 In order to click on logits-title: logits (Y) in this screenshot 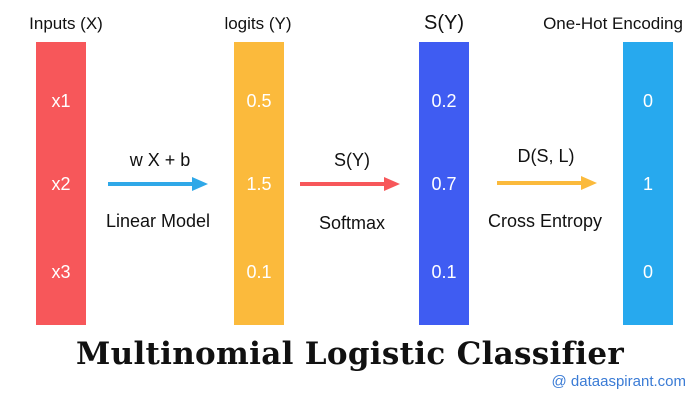, I will do `click(258, 23)`.